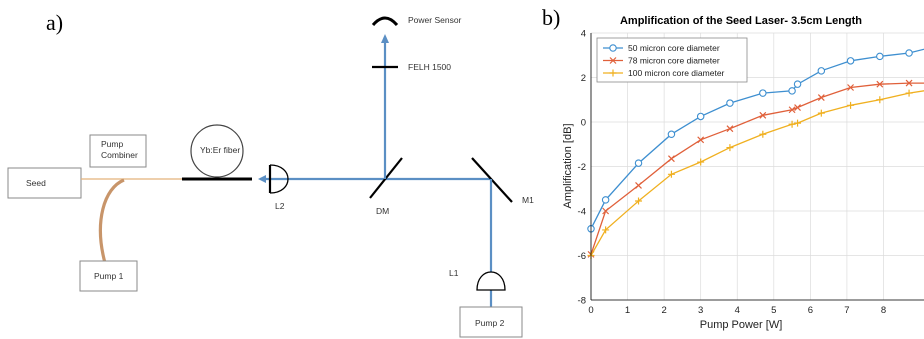  What do you see at coordinates (54, 22) in the screenshot?
I see `panel-a-label: a)` at bounding box center [54, 22].